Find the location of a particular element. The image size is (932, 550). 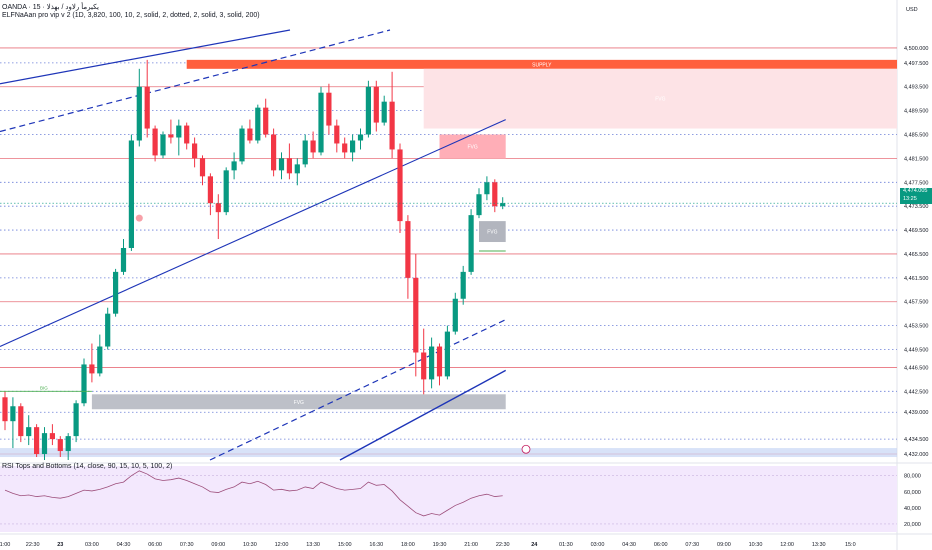

y-tick-label: 4,461.500 is located at coordinates (916, 279).